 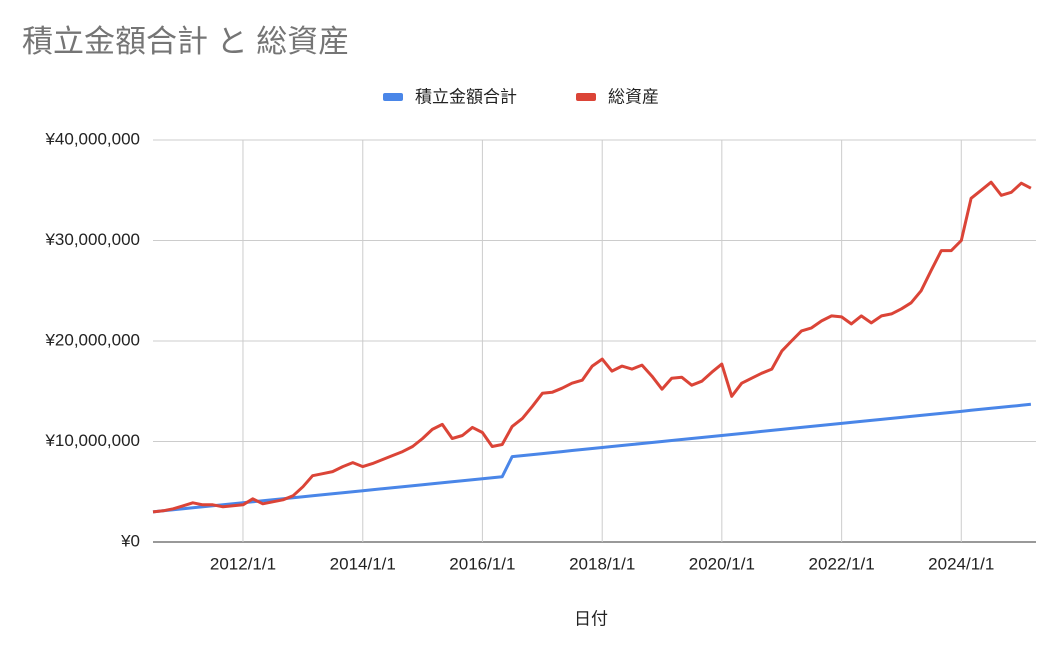 I want to click on x-tick-label: 2016/1/1, so click(x=482, y=563).